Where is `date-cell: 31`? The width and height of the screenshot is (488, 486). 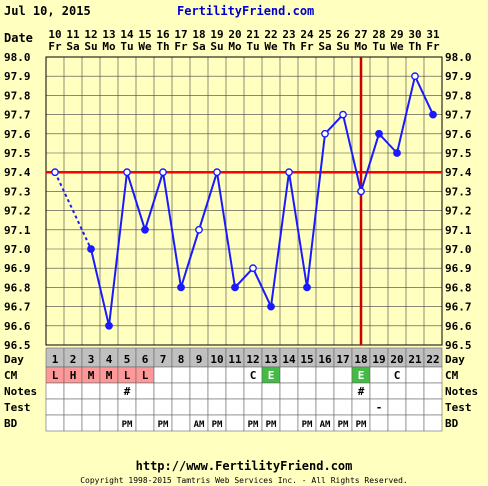
date-cell: 31 is located at coordinates (433, 34).